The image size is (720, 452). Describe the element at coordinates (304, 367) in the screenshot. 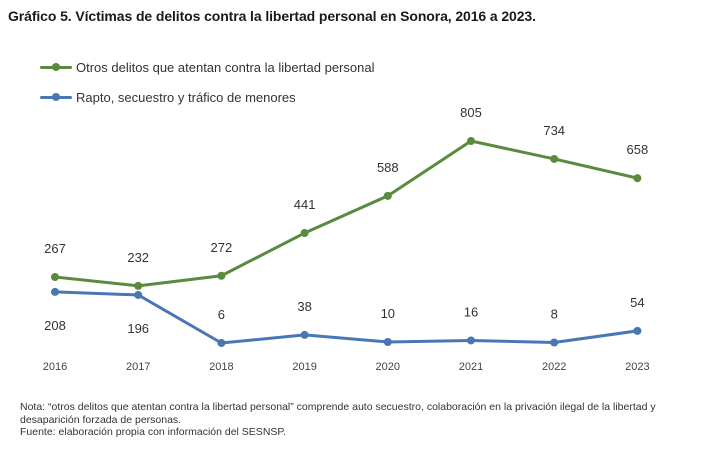

I see `x-tick-label-2019: 2019` at that location.